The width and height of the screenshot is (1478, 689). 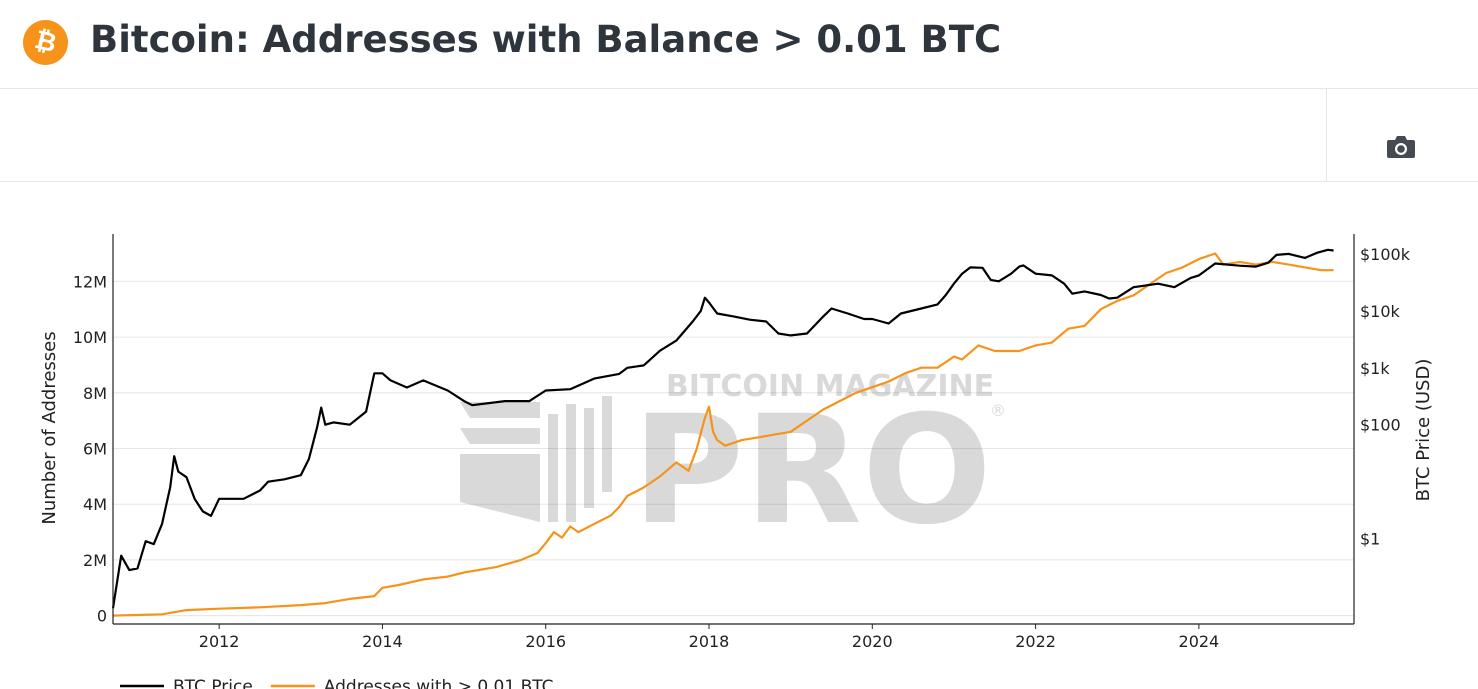 I want to click on watermark-top-text: BITCOIN MAGAZINE, so click(x=830, y=386).